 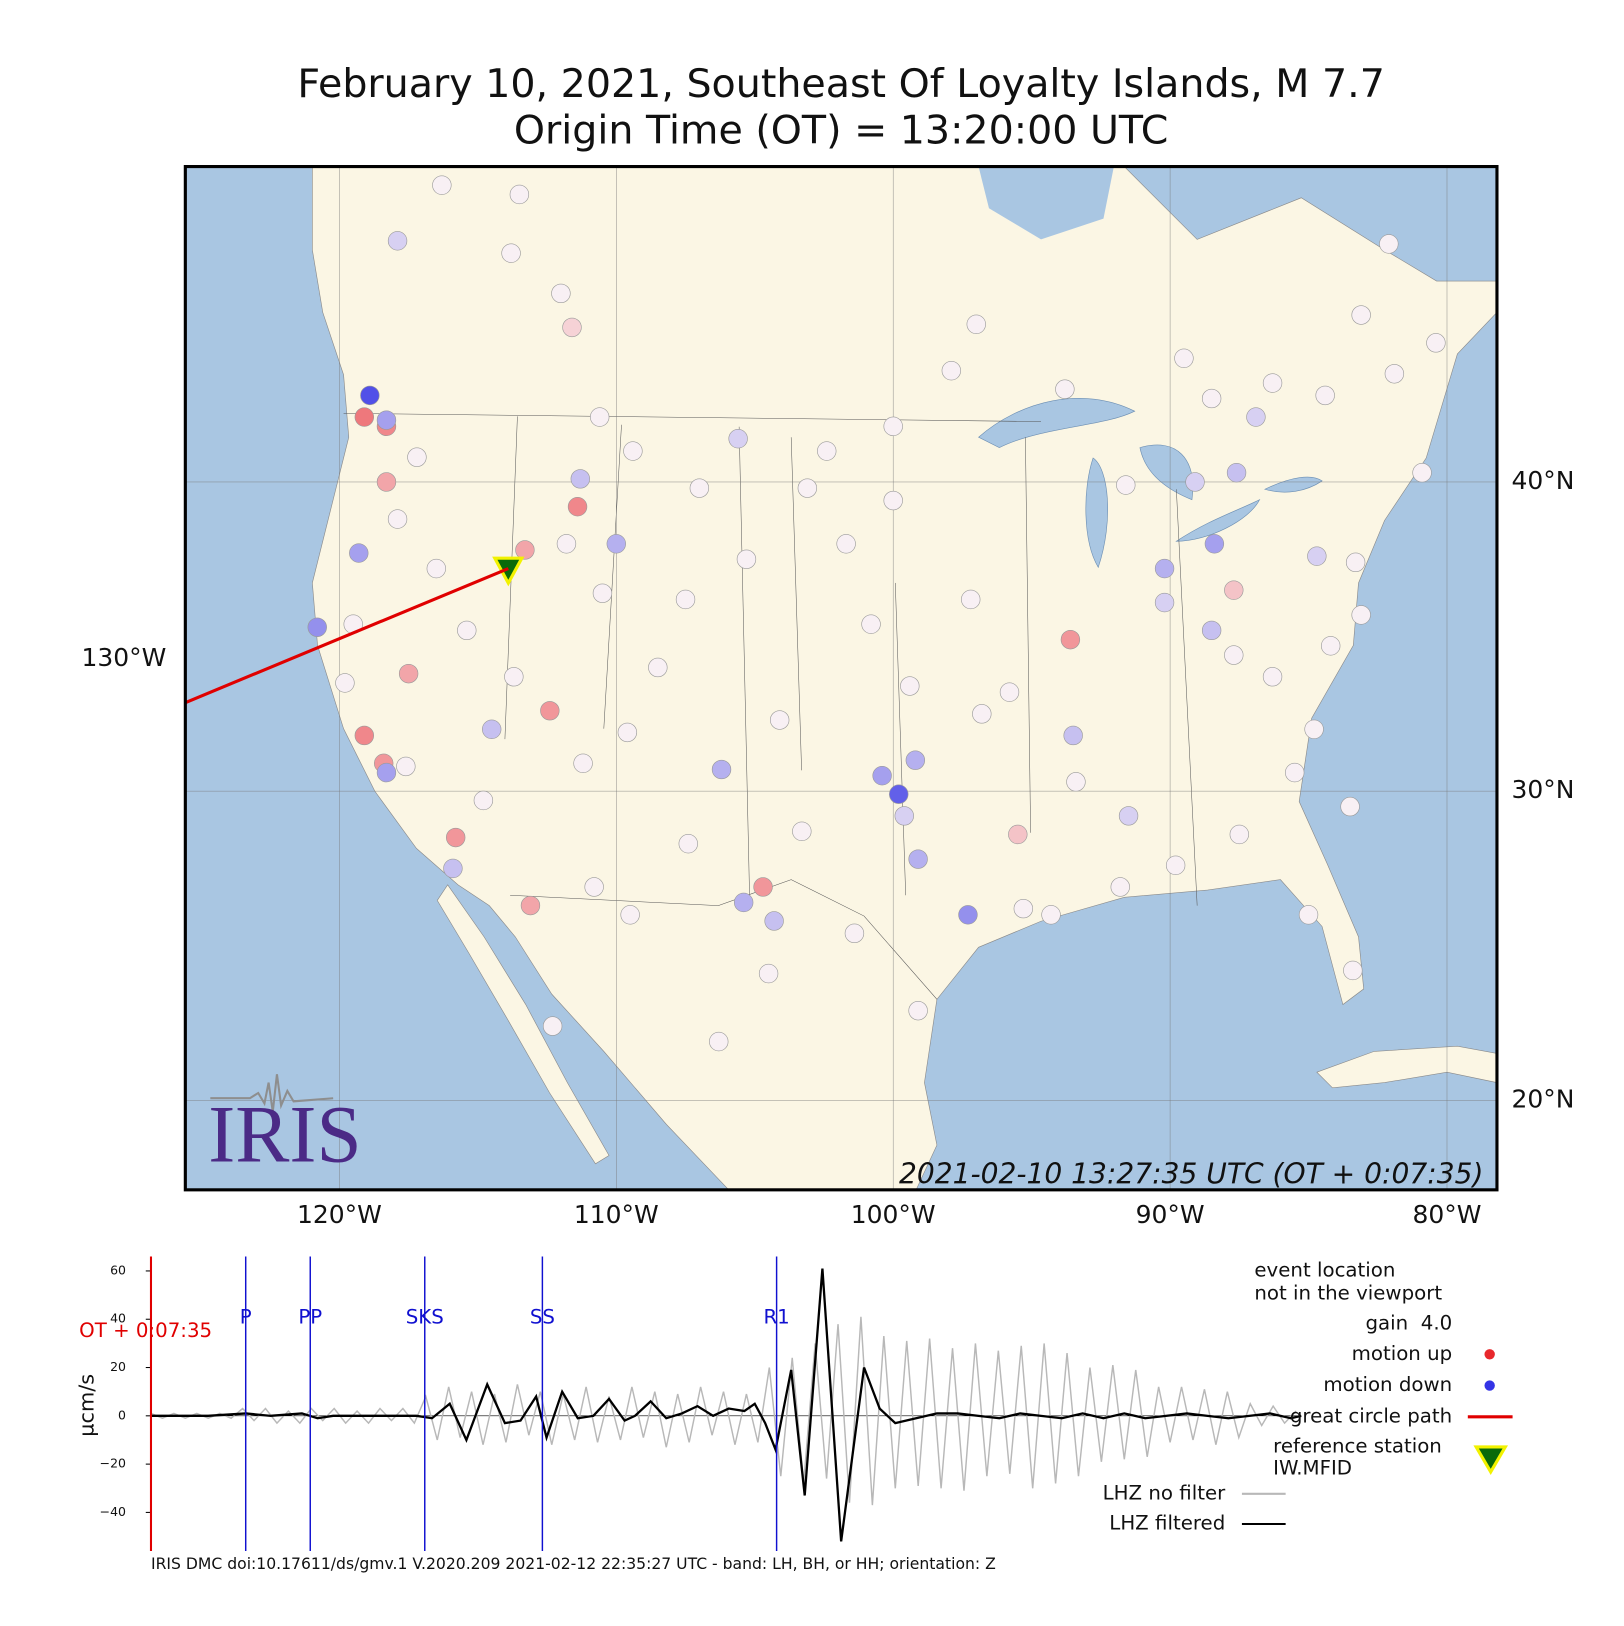 I want to click on legend-label: great circle path, so click(x=1371, y=1415).